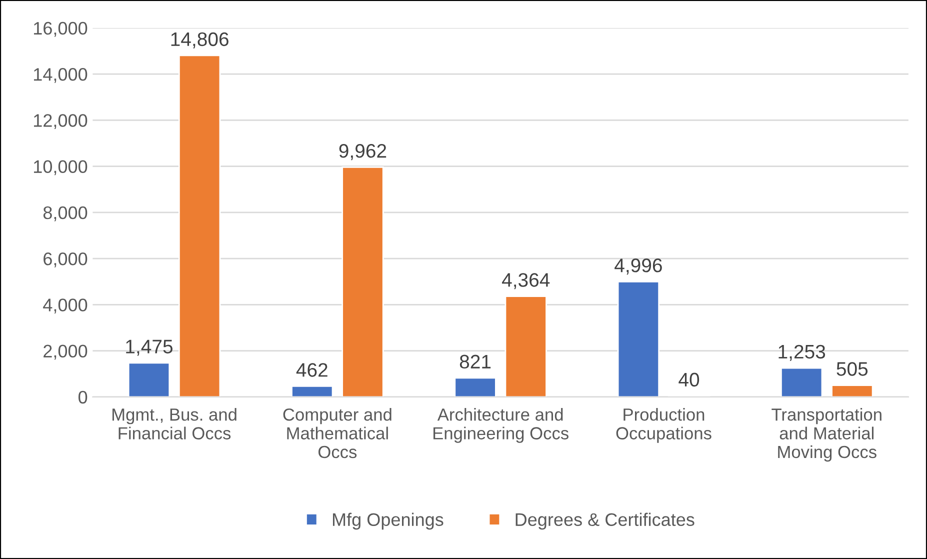 This screenshot has width=927, height=559. What do you see at coordinates (83, 397) in the screenshot?
I see `y-tick-label: 0` at bounding box center [83, 397].